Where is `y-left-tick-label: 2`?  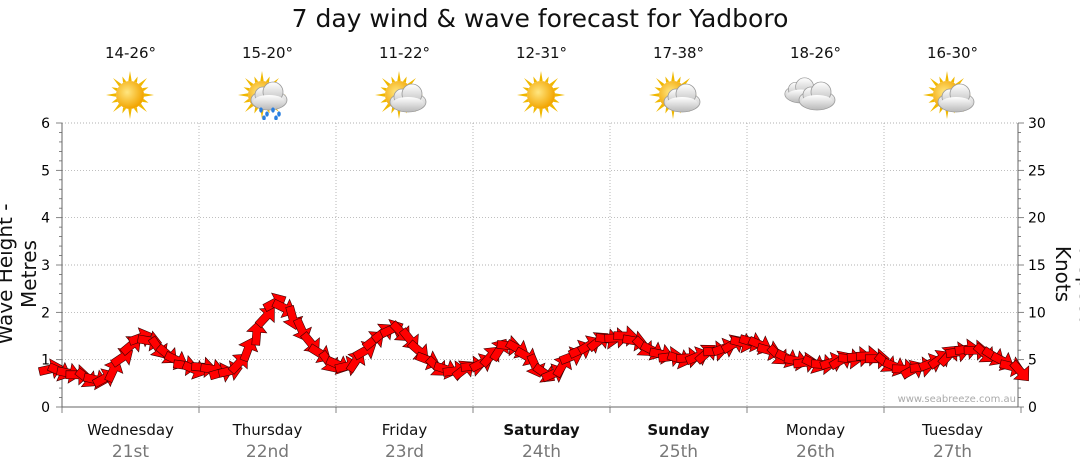 y-left-tick-label: 2 is located at coordinates (45, 313).